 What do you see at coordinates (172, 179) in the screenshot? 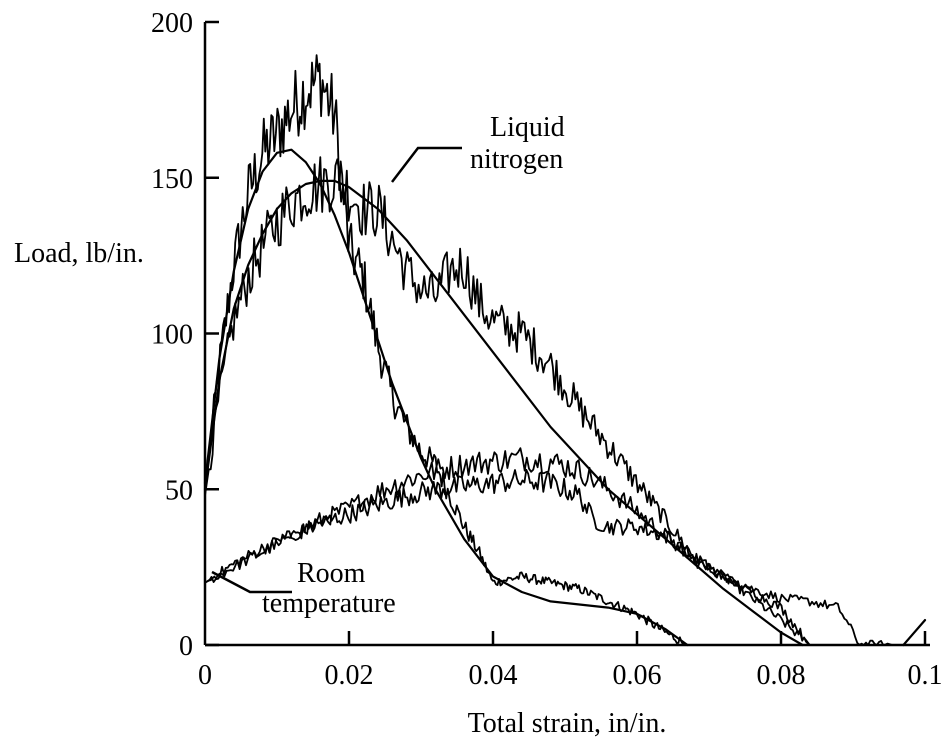
I see `y-tick-label: 150` at bounding box center [172, 179].